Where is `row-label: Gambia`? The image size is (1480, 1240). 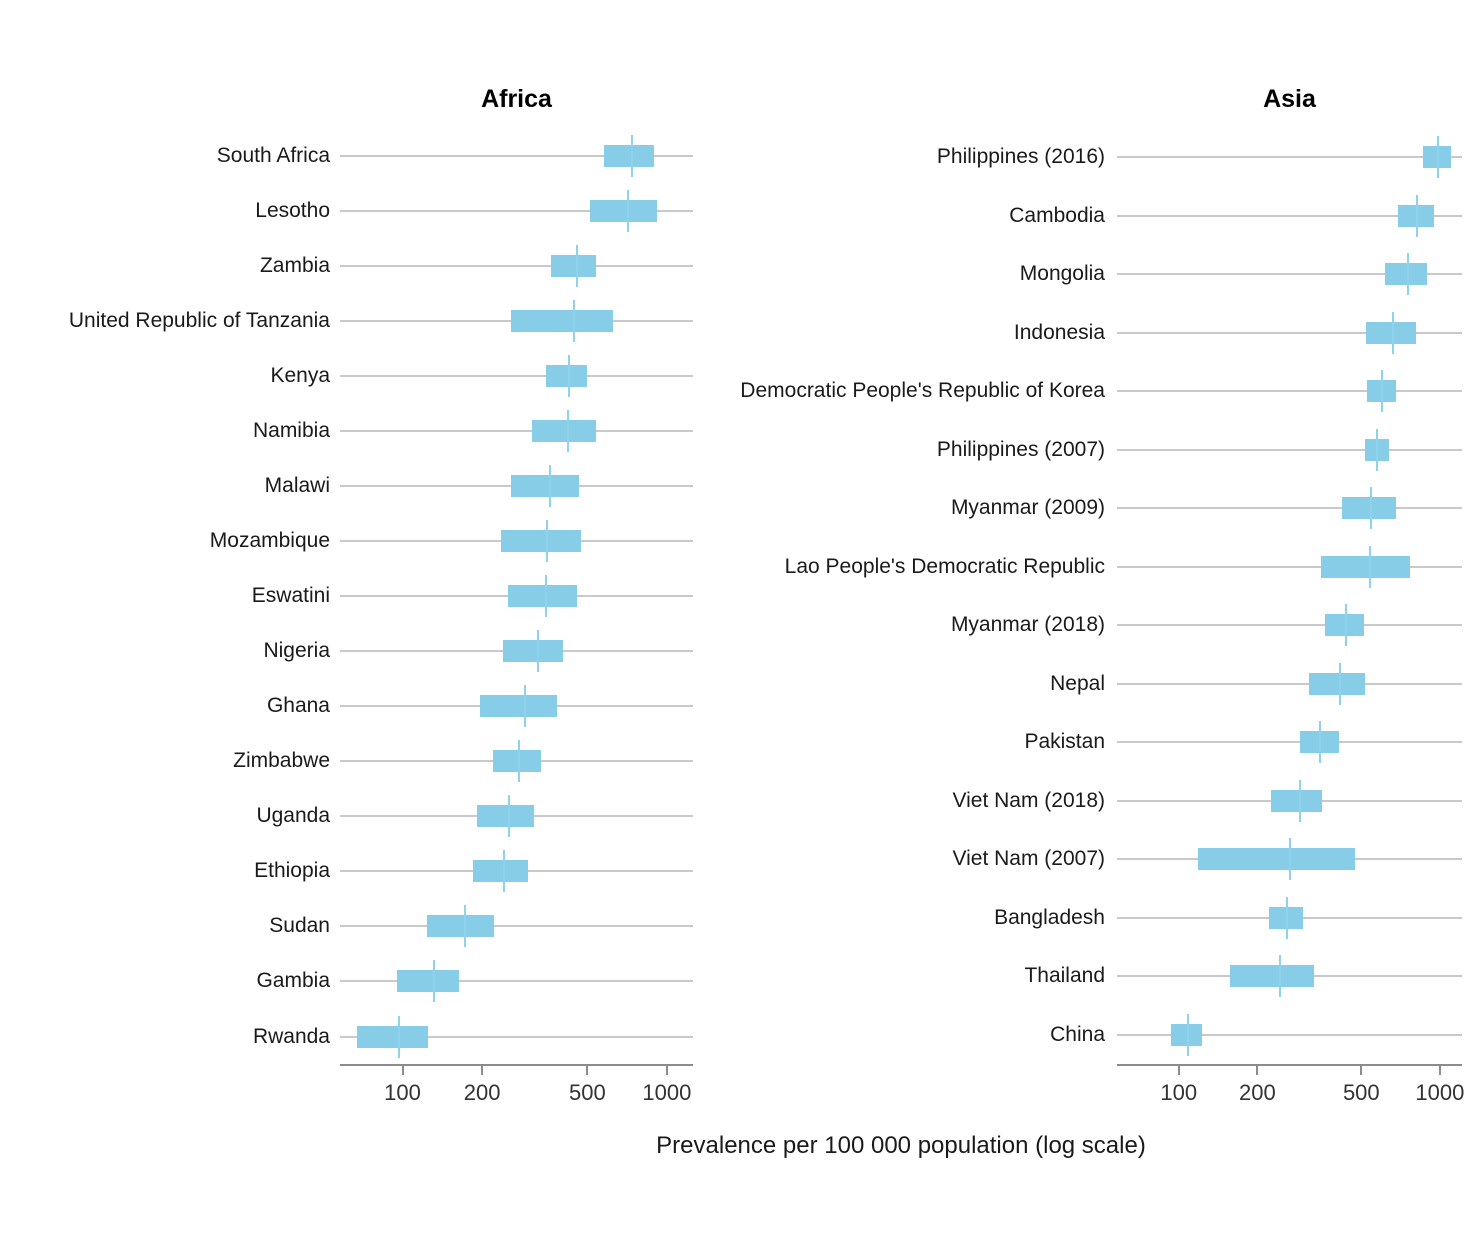
row-label: Gambia is located at coordinates (293, 981).